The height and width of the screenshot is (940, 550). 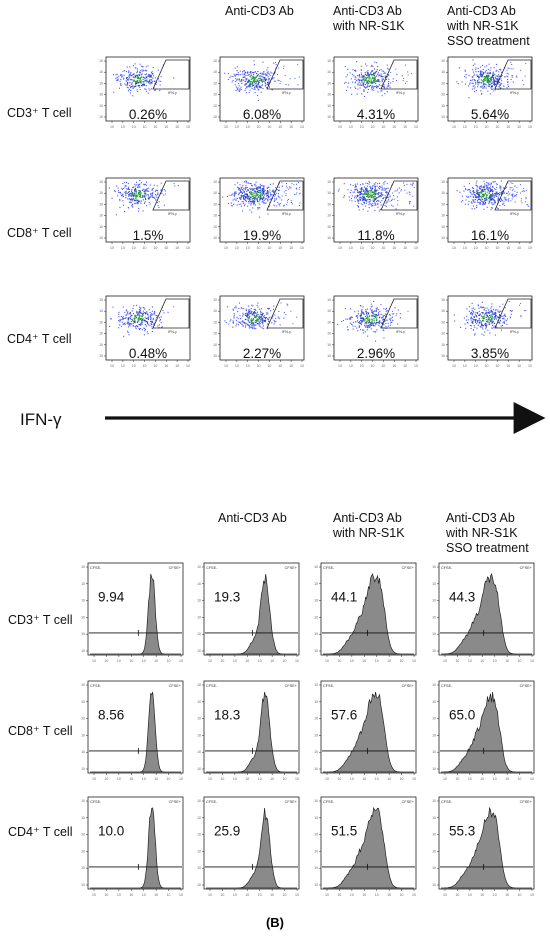 What do you see at coordinates (486, 732) in the screenshot?
I see `histogram-area` at bounding box center [486, 732].